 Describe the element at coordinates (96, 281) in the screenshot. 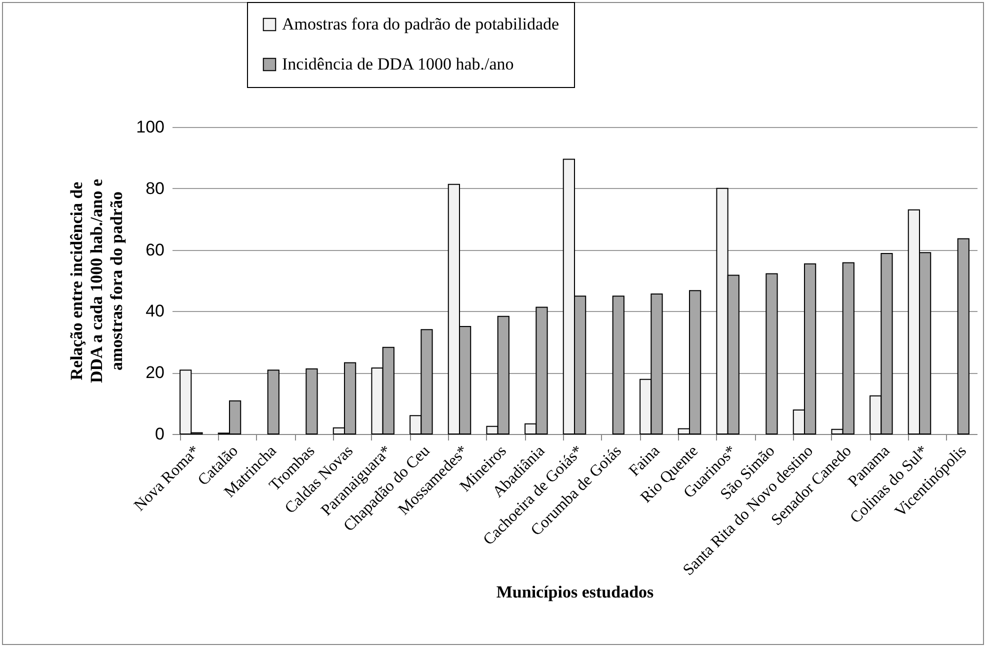

I see `y-axis-title: Relação entre incidência de DDA a cada 1000 hab./ano e amostras fora do padrão` at that location.